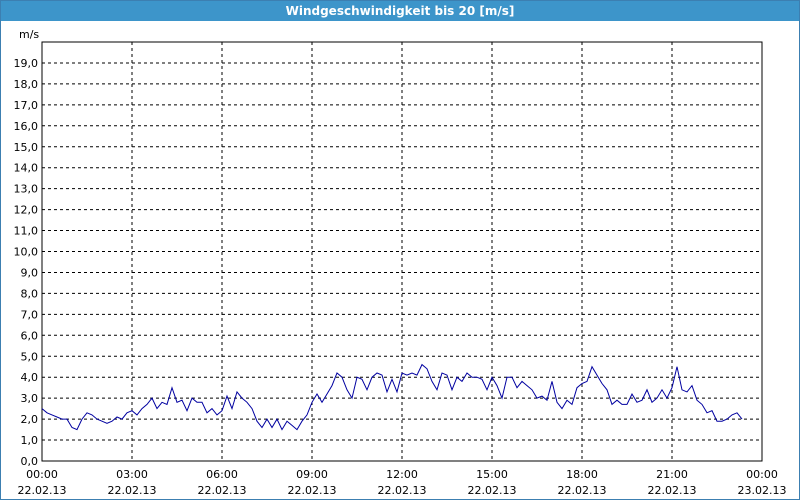  I want to click on y-tick-label: 0,0, so click(30, 461).